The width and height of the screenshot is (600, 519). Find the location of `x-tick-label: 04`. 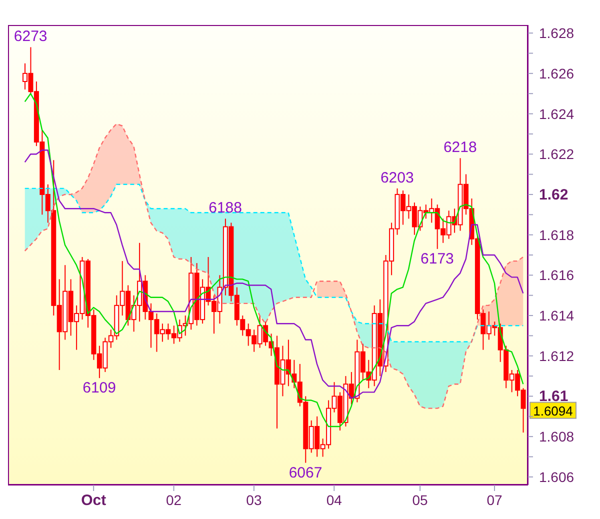

x-tick-label: 04 is located at coordinates (334, 500).